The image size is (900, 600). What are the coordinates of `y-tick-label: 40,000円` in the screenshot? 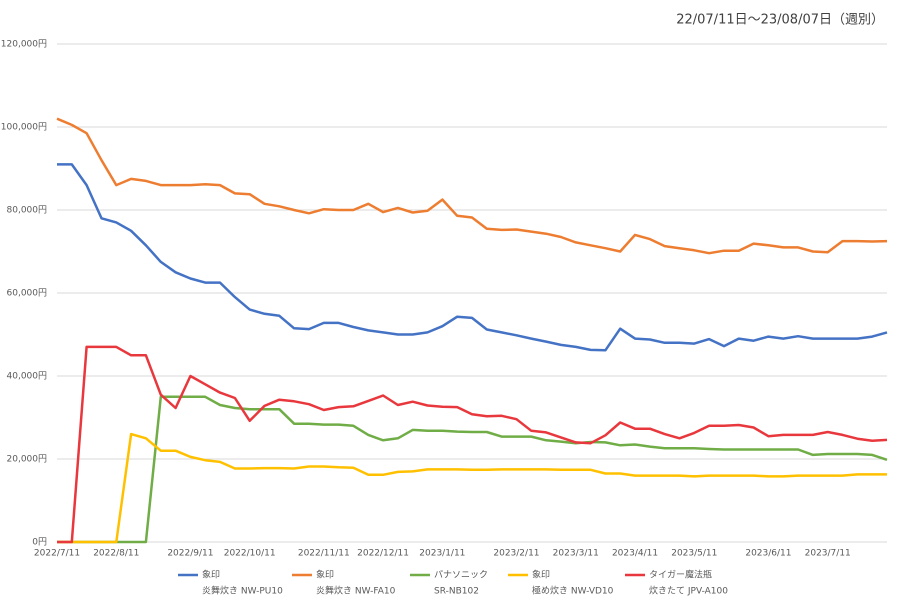 It's located at (27, 376).